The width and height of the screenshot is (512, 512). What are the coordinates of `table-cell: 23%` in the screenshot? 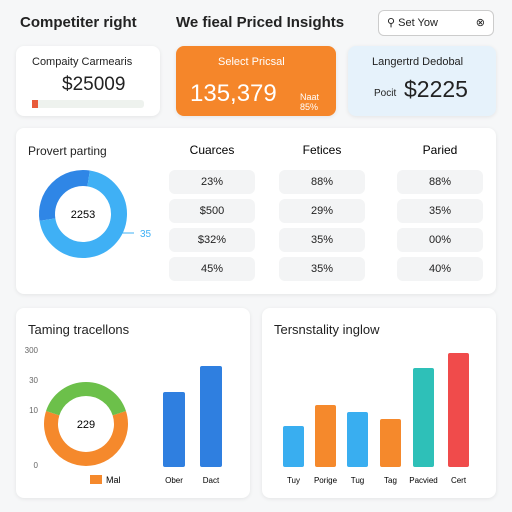 It's located at (212, 182).